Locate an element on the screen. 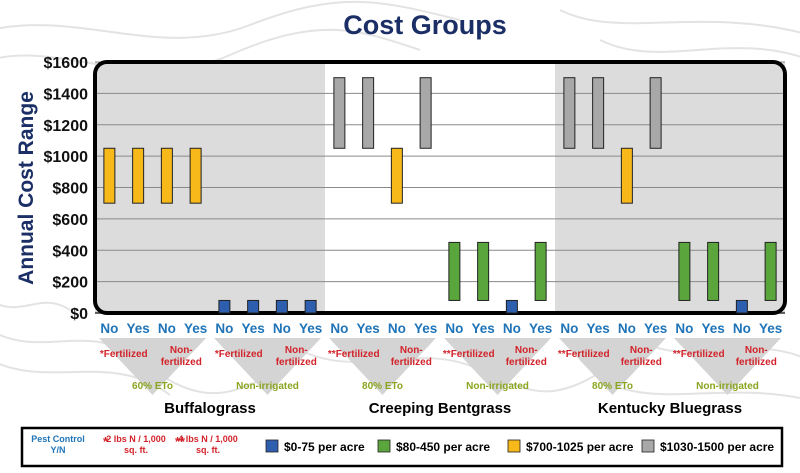 The image size is (800, 473). y-tick-label: $1200 is located at coordinates (66, 126).